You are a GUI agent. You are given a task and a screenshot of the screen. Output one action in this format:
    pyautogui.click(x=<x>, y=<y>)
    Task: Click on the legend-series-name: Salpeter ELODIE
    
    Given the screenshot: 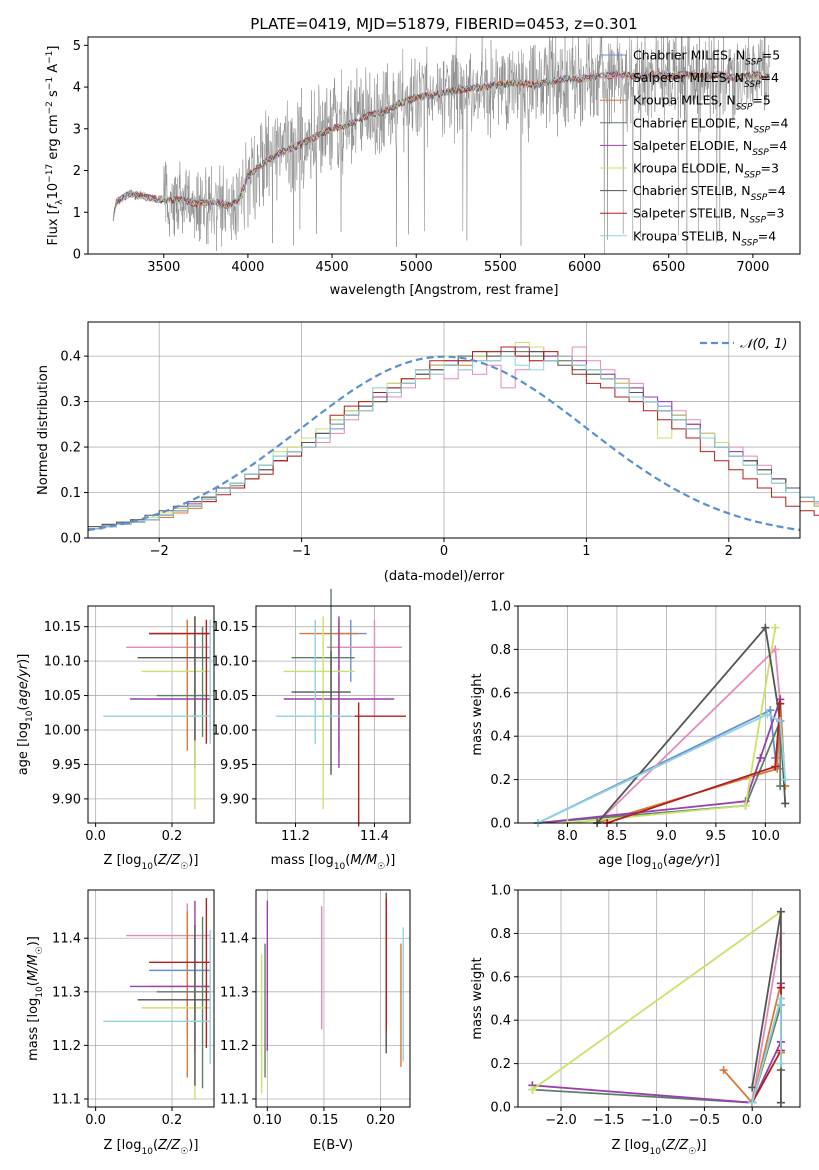 What is the action you would take?
    pyautogui.click(x=684, y=145)
    